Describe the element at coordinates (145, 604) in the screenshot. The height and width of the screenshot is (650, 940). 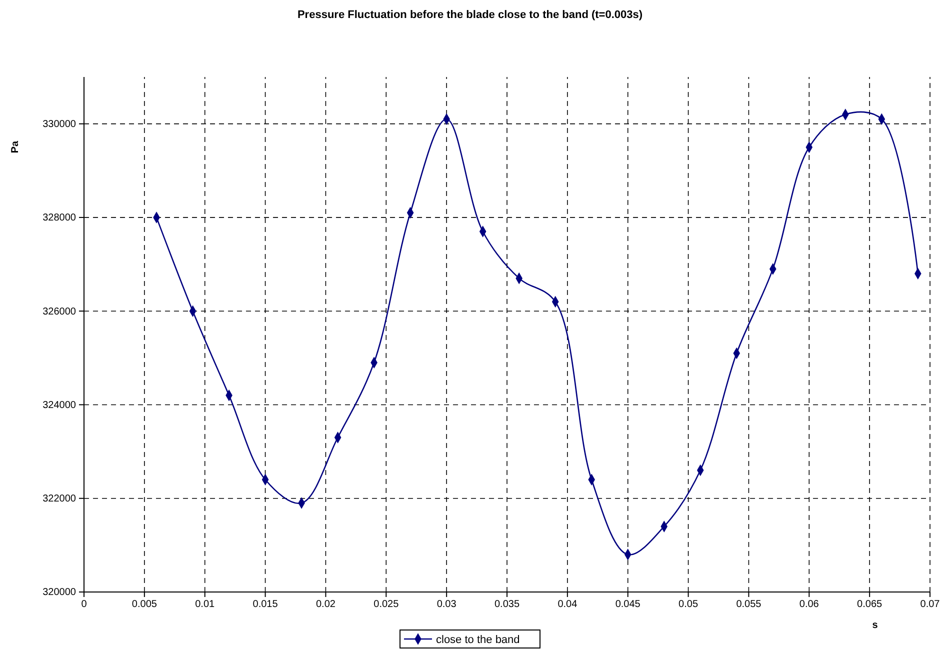
I see `x-tick-label: 0.005` at that location.